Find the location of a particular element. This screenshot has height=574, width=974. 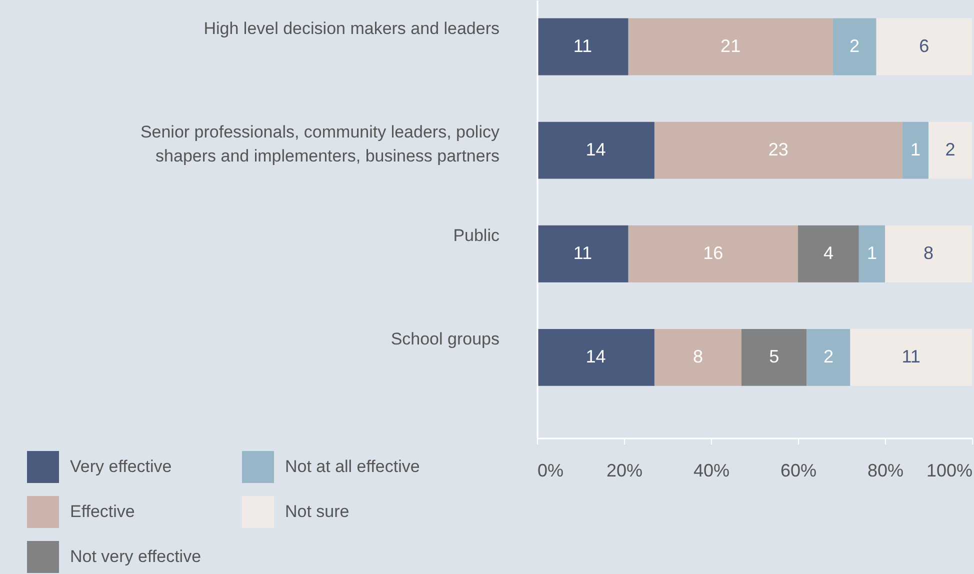

y-tick-label: Senior professionals, community leaders, policy shapers and implementers, business partners is located at coordinates (320, 144).